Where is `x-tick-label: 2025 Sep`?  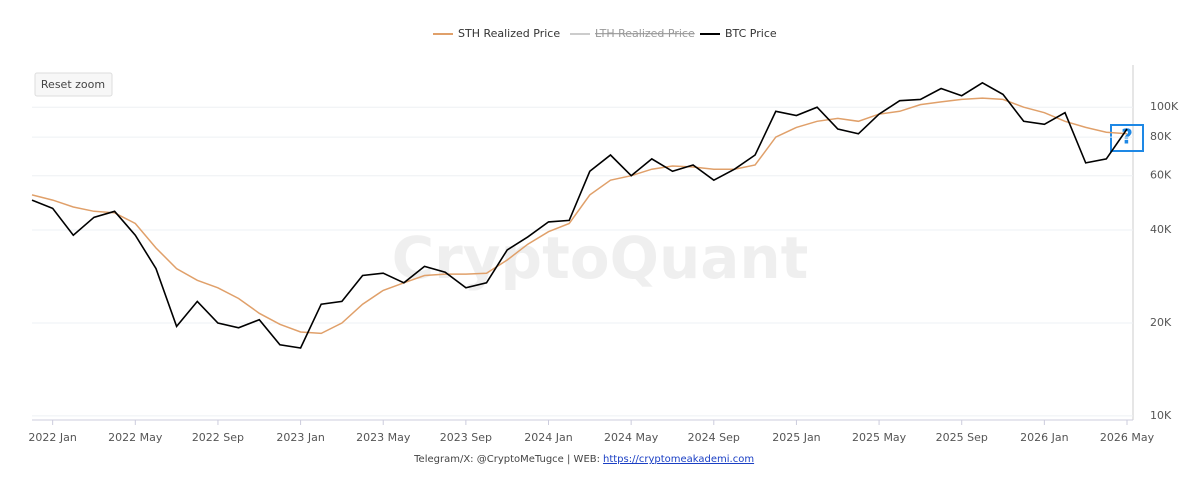 x-tick-label: 2025 Sep is located at coordinates (962, 437).